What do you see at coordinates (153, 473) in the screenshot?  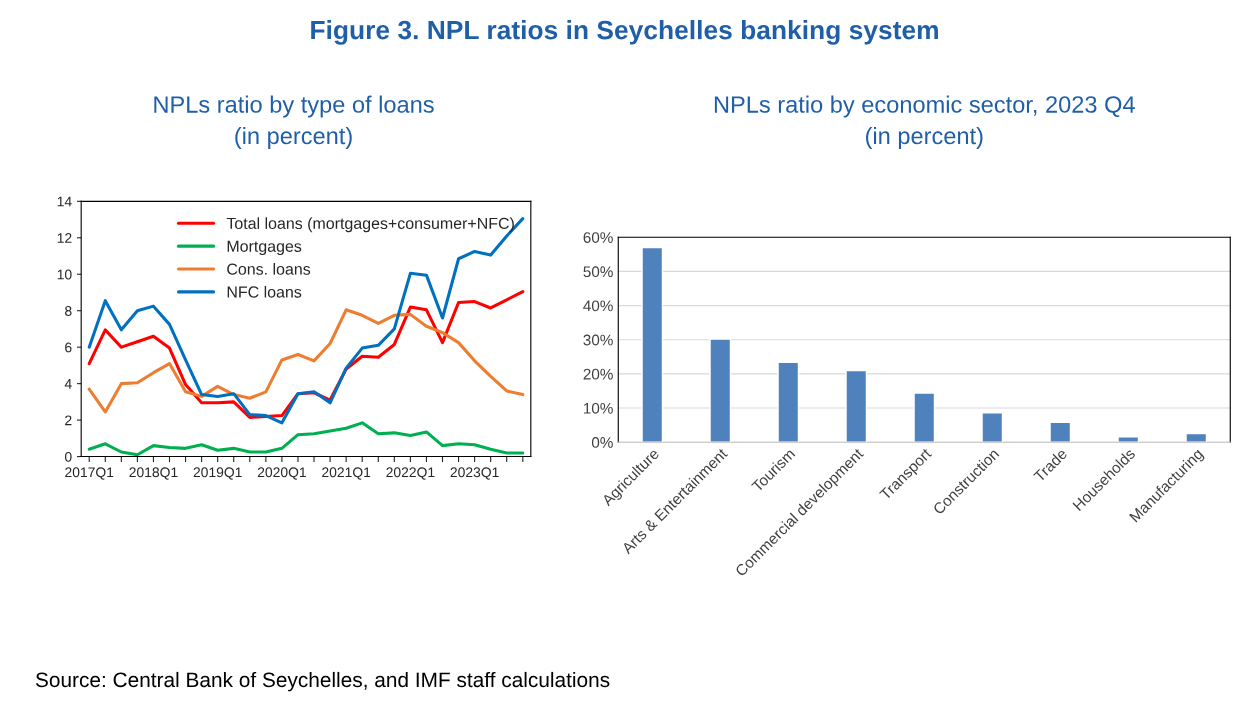 I see `x-tick-label: 2018Q1` at bounding box center [153, 473].